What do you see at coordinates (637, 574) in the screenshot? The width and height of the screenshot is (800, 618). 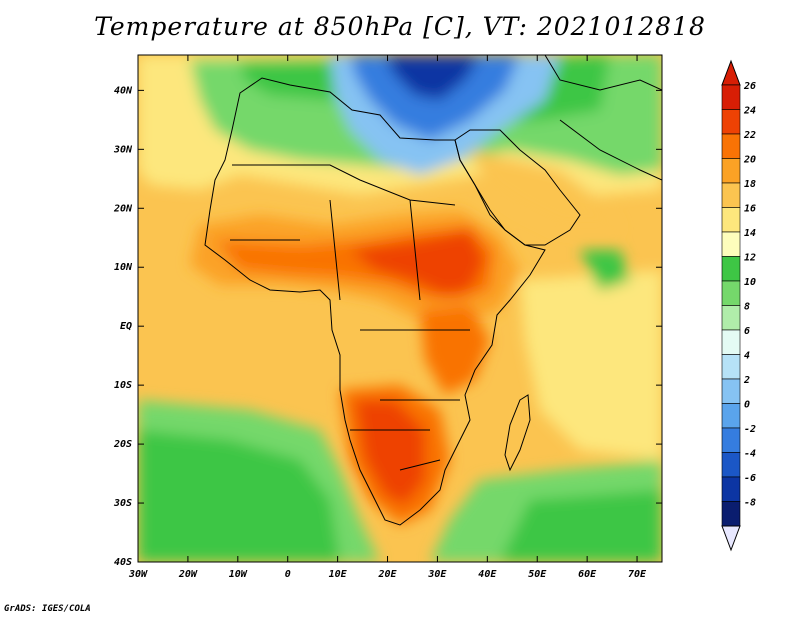 I see `lon-tick-label: 70E` at bounding box center [637, 574].